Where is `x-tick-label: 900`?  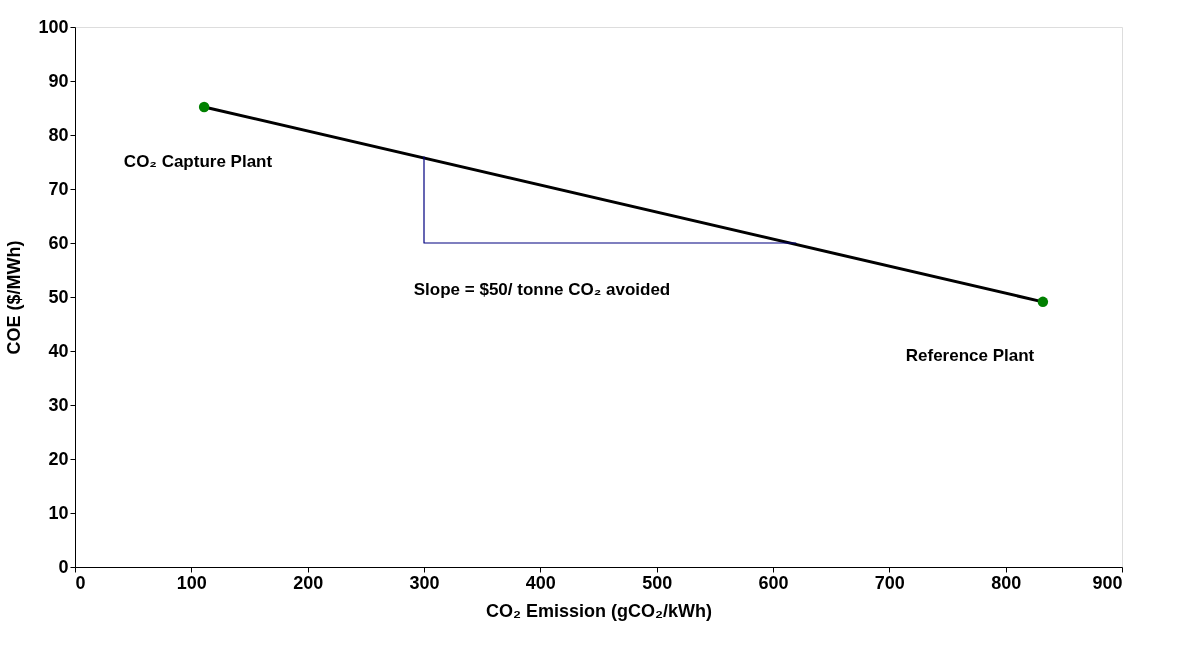 x-tick-label: 900 is located at coordinates (1107, 582).